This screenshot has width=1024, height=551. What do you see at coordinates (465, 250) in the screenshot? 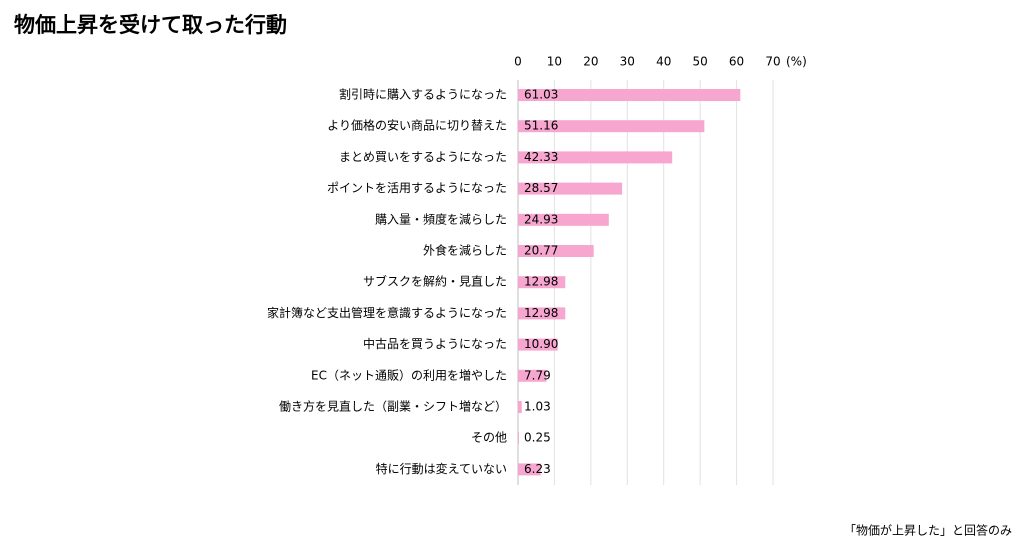
I see `category-label: 外食を減らした` at bounding box center [465, 250].